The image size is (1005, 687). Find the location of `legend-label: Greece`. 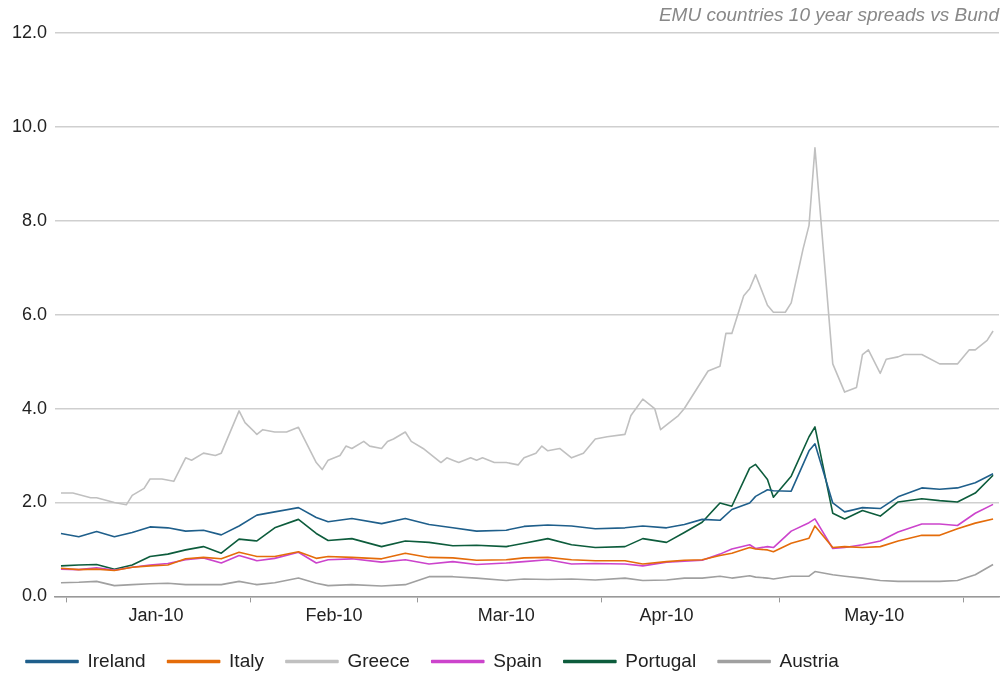

legend-label: Greece is located at coordinates (378, 660).